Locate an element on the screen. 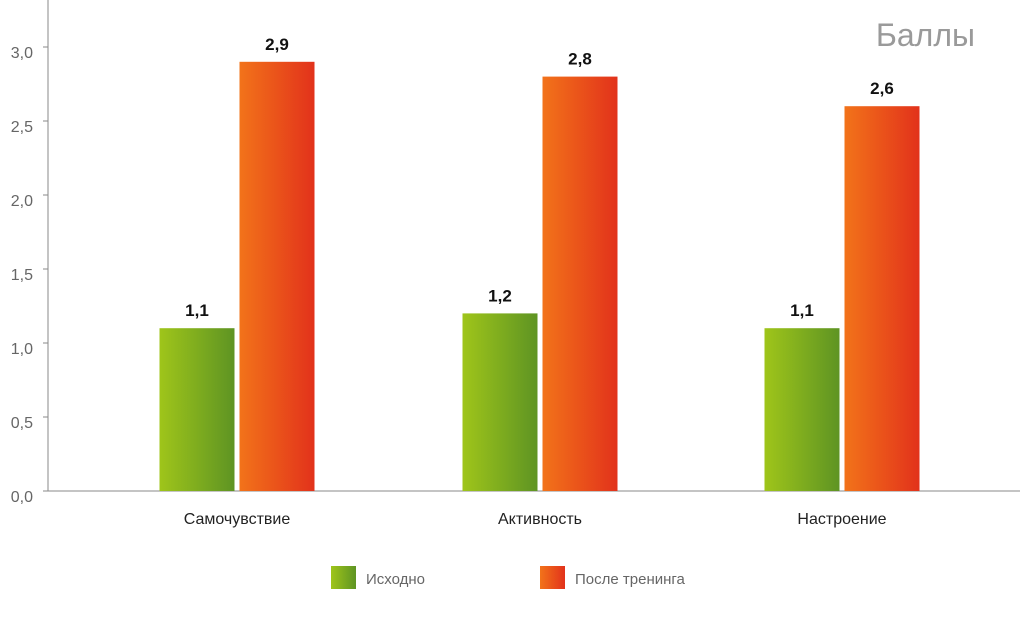  legend-label: Исходно is located at coordinates (395, 579).